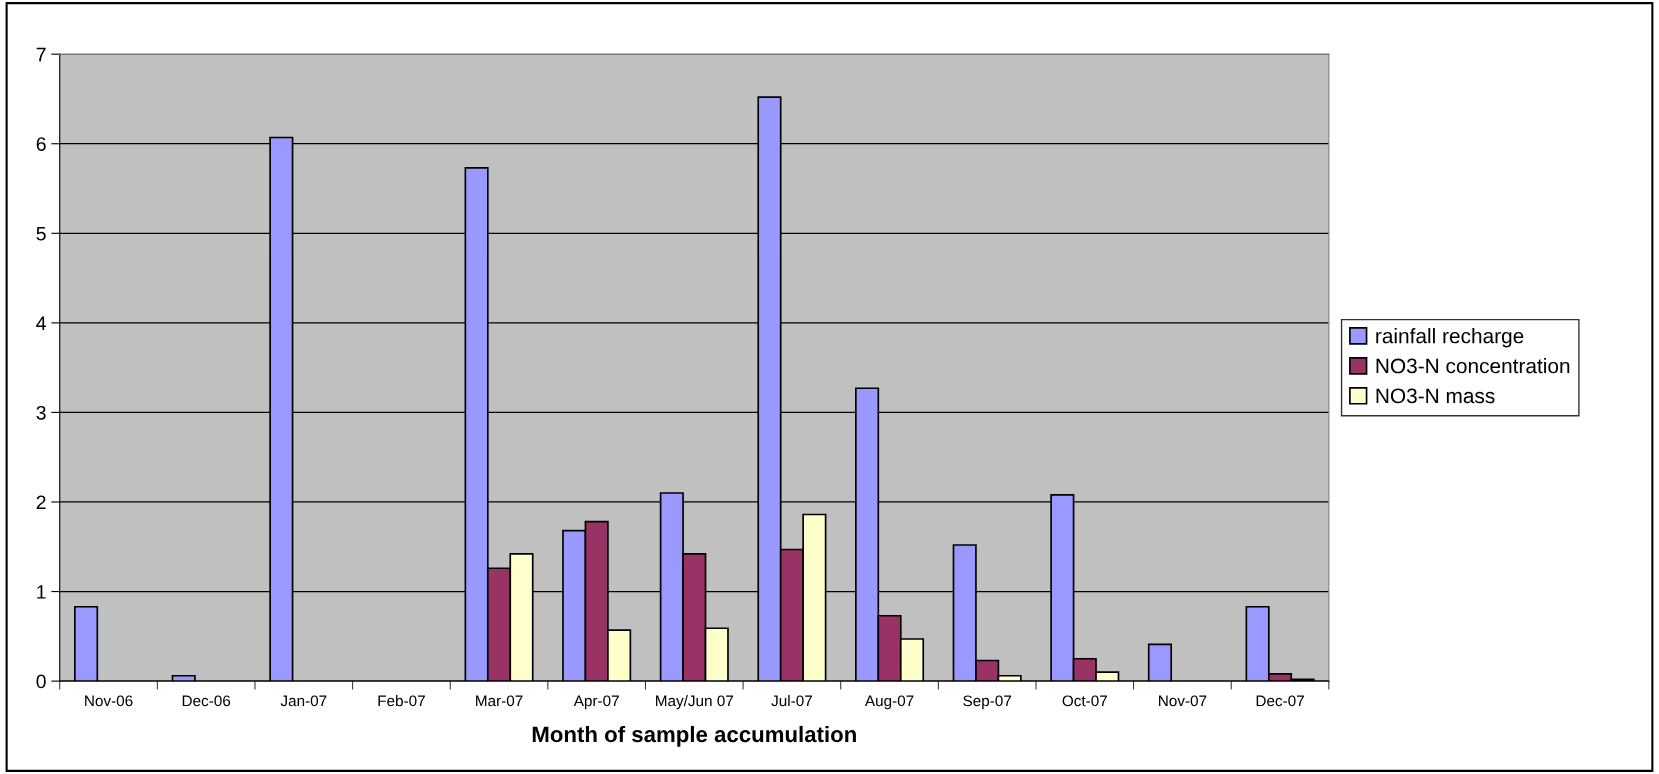  Describe the element at coordinates (41, 502) in the screenshot. I see `y-tick-label: 2` at that location.